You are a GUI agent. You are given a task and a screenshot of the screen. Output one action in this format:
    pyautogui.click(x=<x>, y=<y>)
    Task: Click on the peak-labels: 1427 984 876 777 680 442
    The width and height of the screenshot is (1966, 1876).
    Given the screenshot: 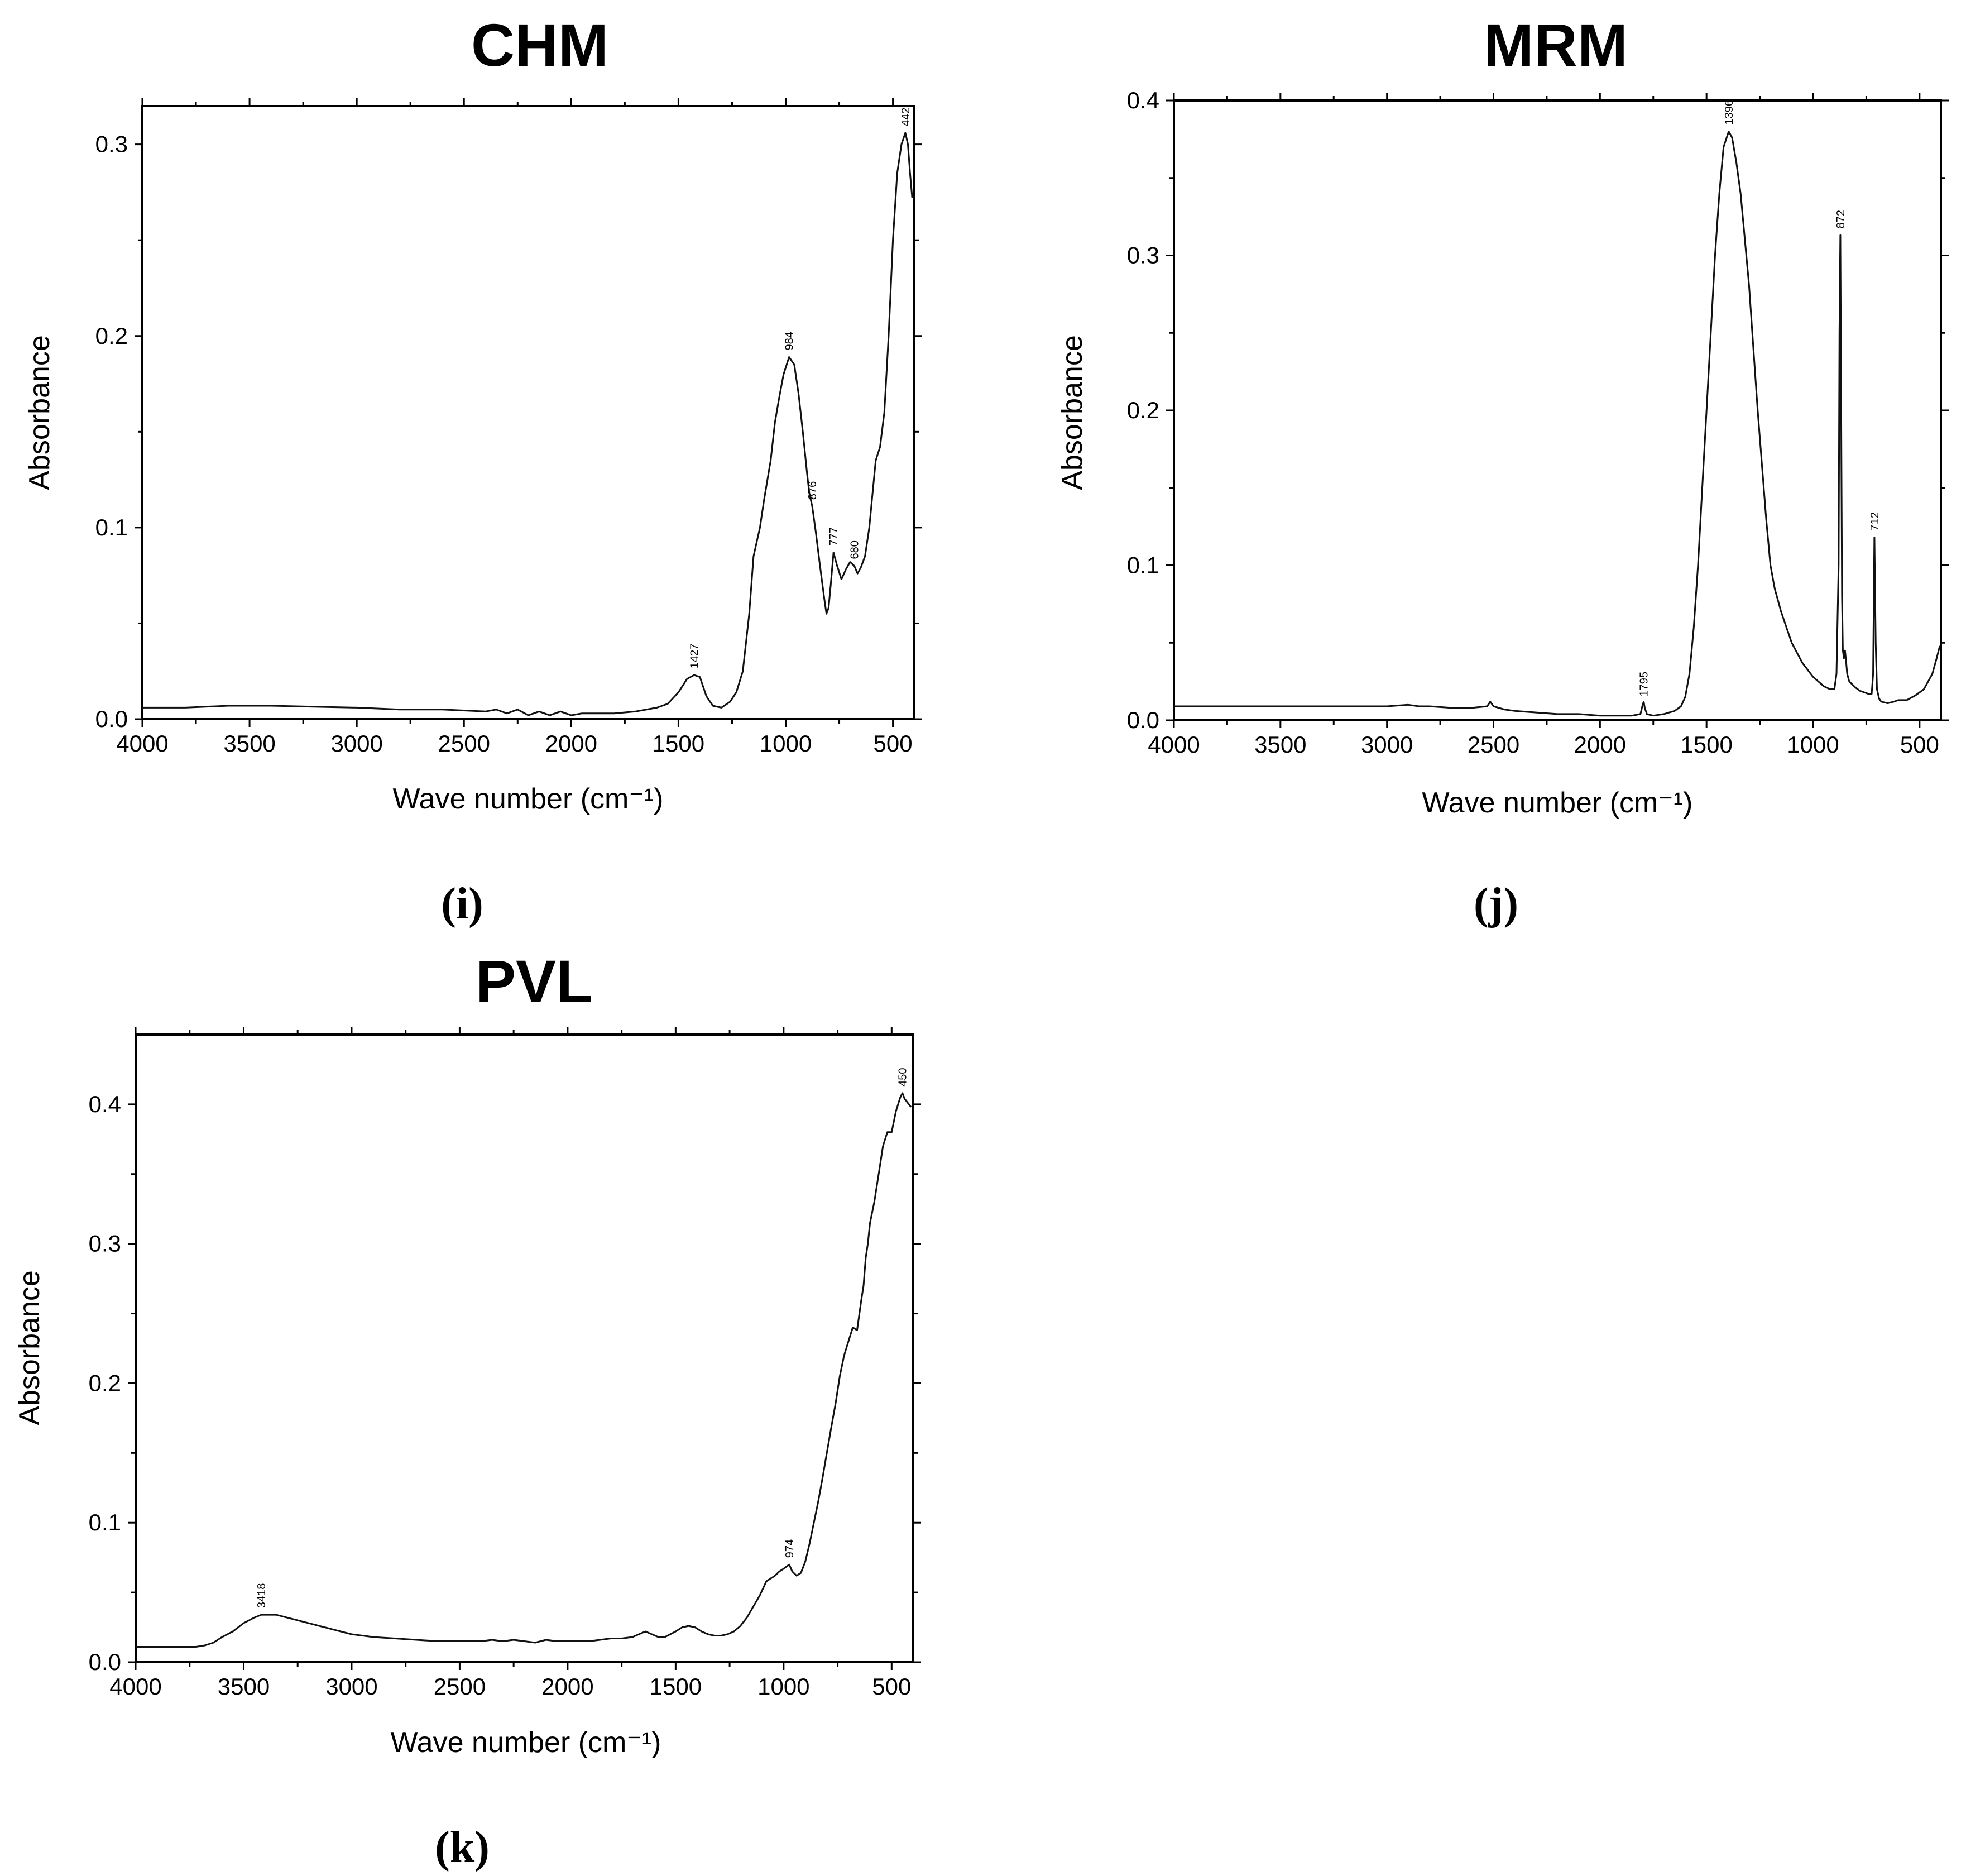 What is the action you would take?
    pyautogui.click(x=800, y=388)
    